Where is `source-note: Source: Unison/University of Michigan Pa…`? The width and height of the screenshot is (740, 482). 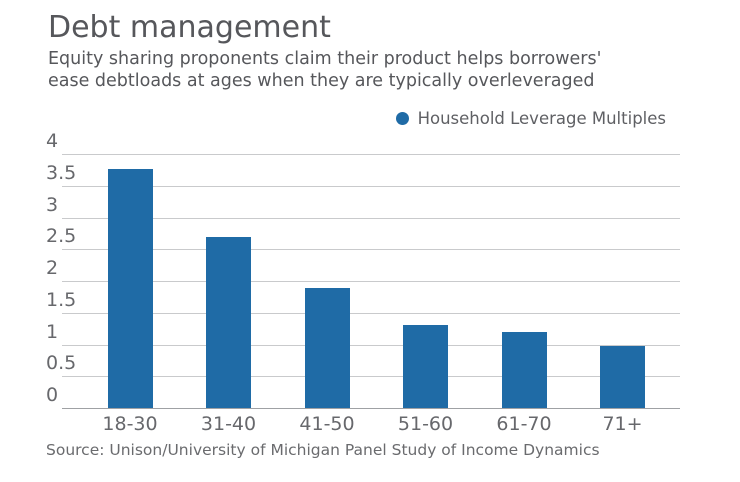
source-note: Source: Unison/University of Michigan Pa… is located at coordinates (323, 450).